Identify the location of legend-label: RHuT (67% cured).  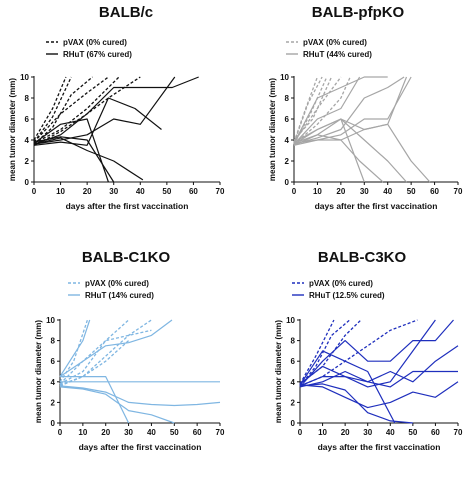
(97, 54).